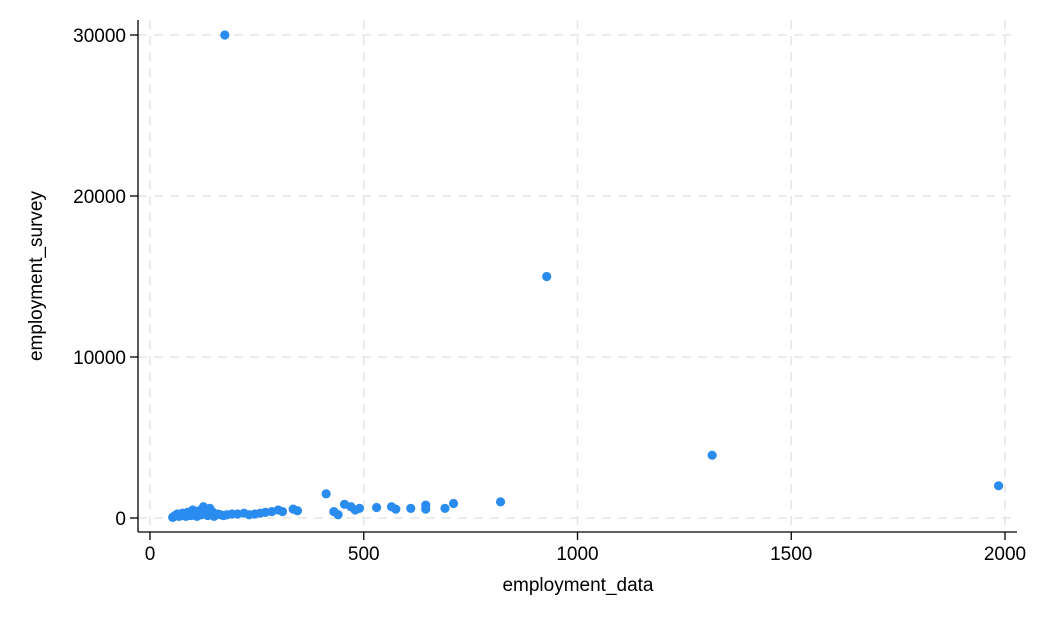 This screenshot has height=624, width=1040. What do you see at coordinates (1005, 554) in the screenshot?
I see `x-tick-label: 2000` at bounding box center [1005, 554].